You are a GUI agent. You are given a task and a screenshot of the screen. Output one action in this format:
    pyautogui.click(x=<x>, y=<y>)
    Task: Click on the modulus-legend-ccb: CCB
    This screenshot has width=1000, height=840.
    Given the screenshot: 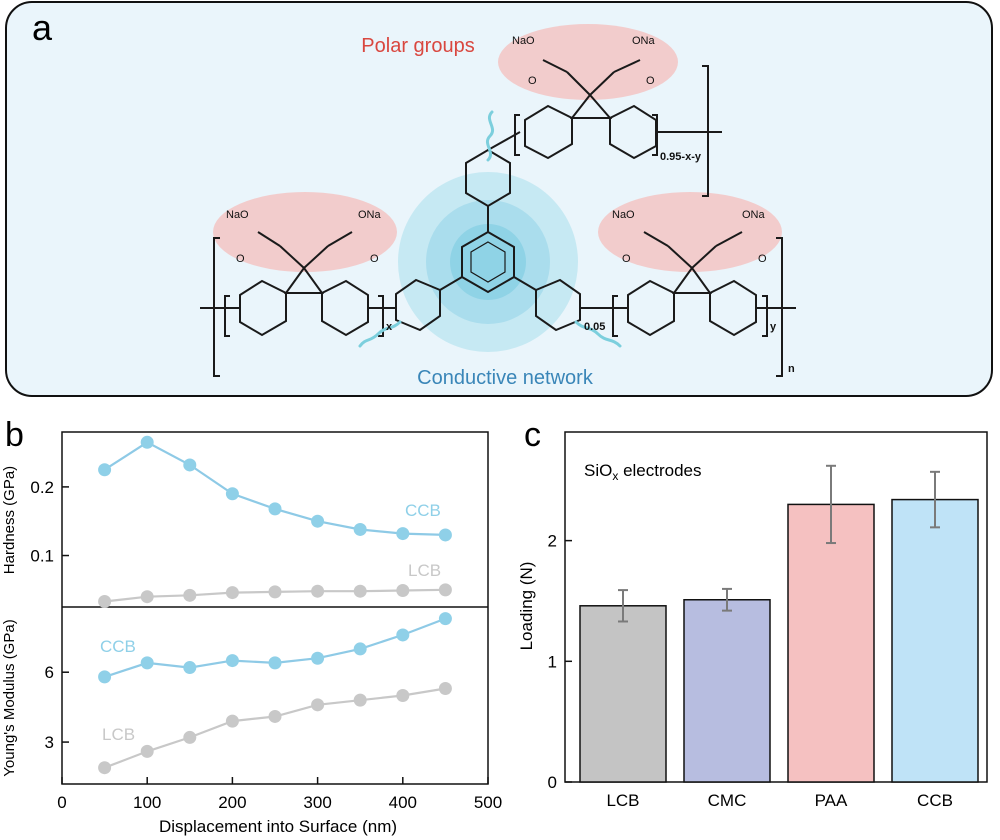 What is the action you would take?
    pyautogui.click(x=118, y=646)
    